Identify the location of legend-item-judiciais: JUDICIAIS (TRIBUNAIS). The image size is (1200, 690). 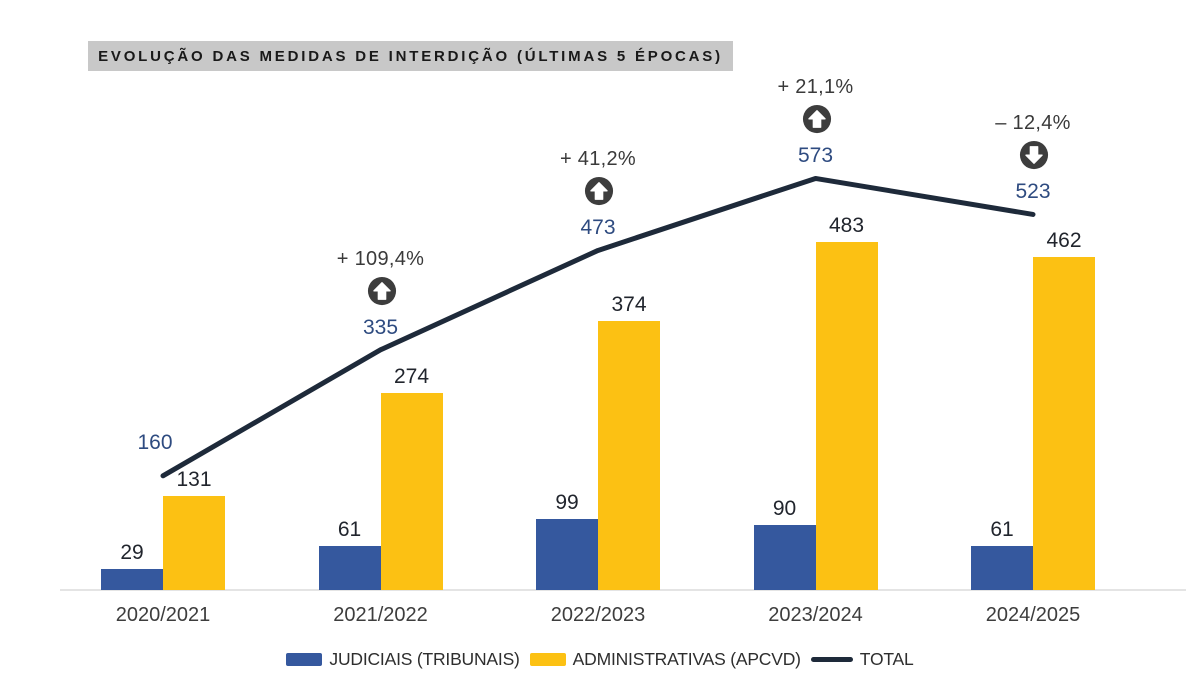
(403, 659).